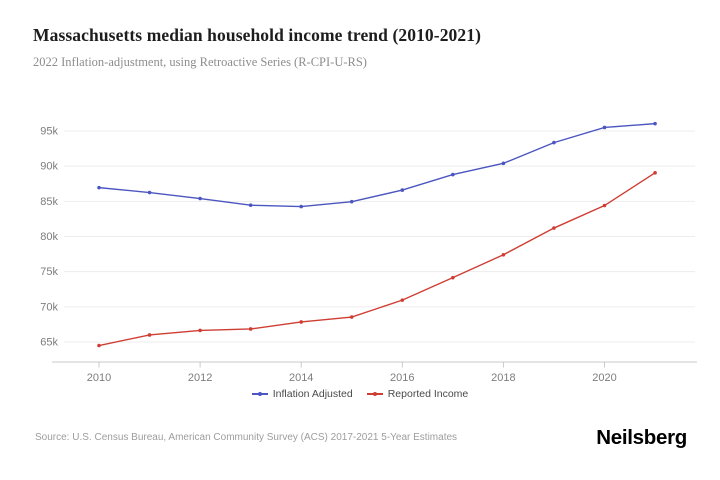 Image resolution: width=720 pixels, height=480 pixels. I want to click on svg-text: 2020, so click(604, 378).